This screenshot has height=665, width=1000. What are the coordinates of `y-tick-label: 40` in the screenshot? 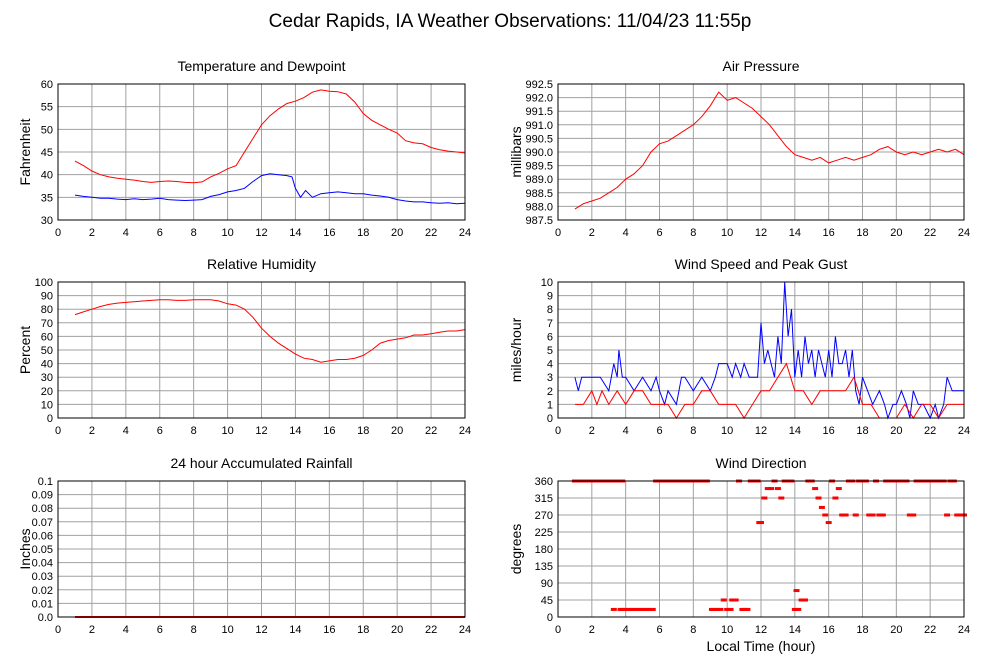 It's located at (47, 176).